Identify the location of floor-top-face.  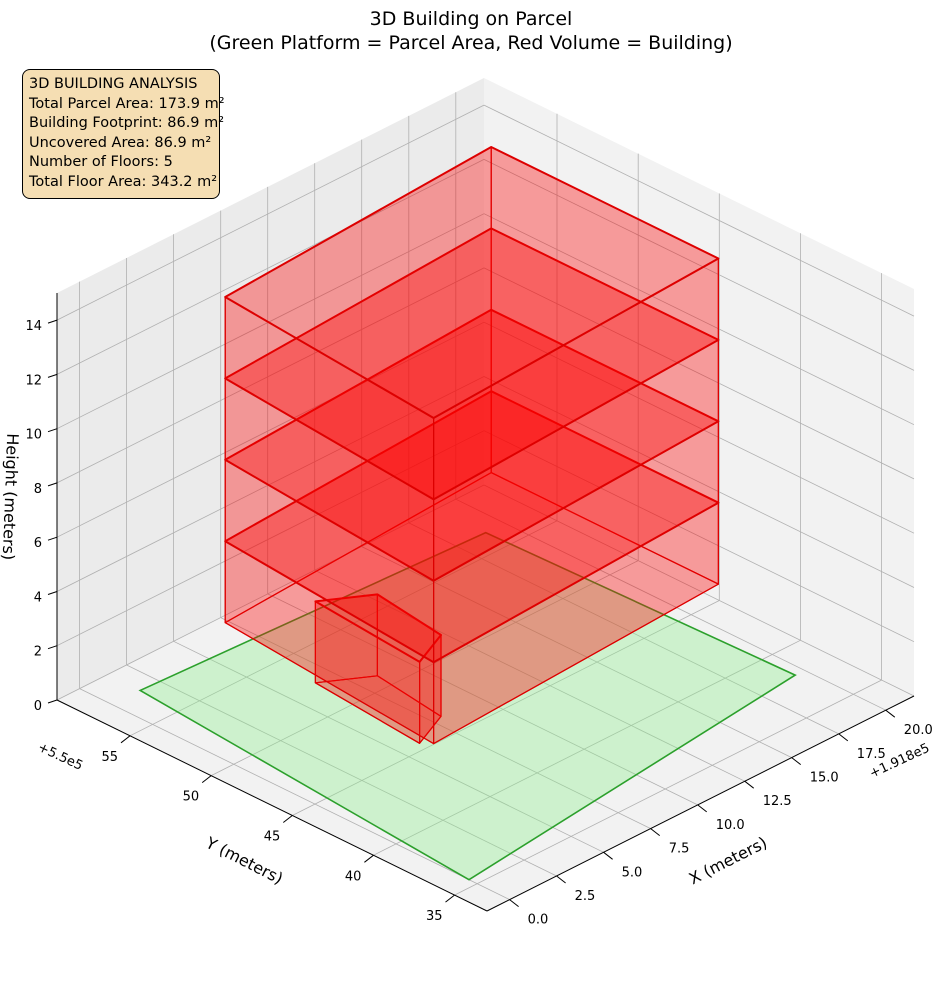
(472, 282).